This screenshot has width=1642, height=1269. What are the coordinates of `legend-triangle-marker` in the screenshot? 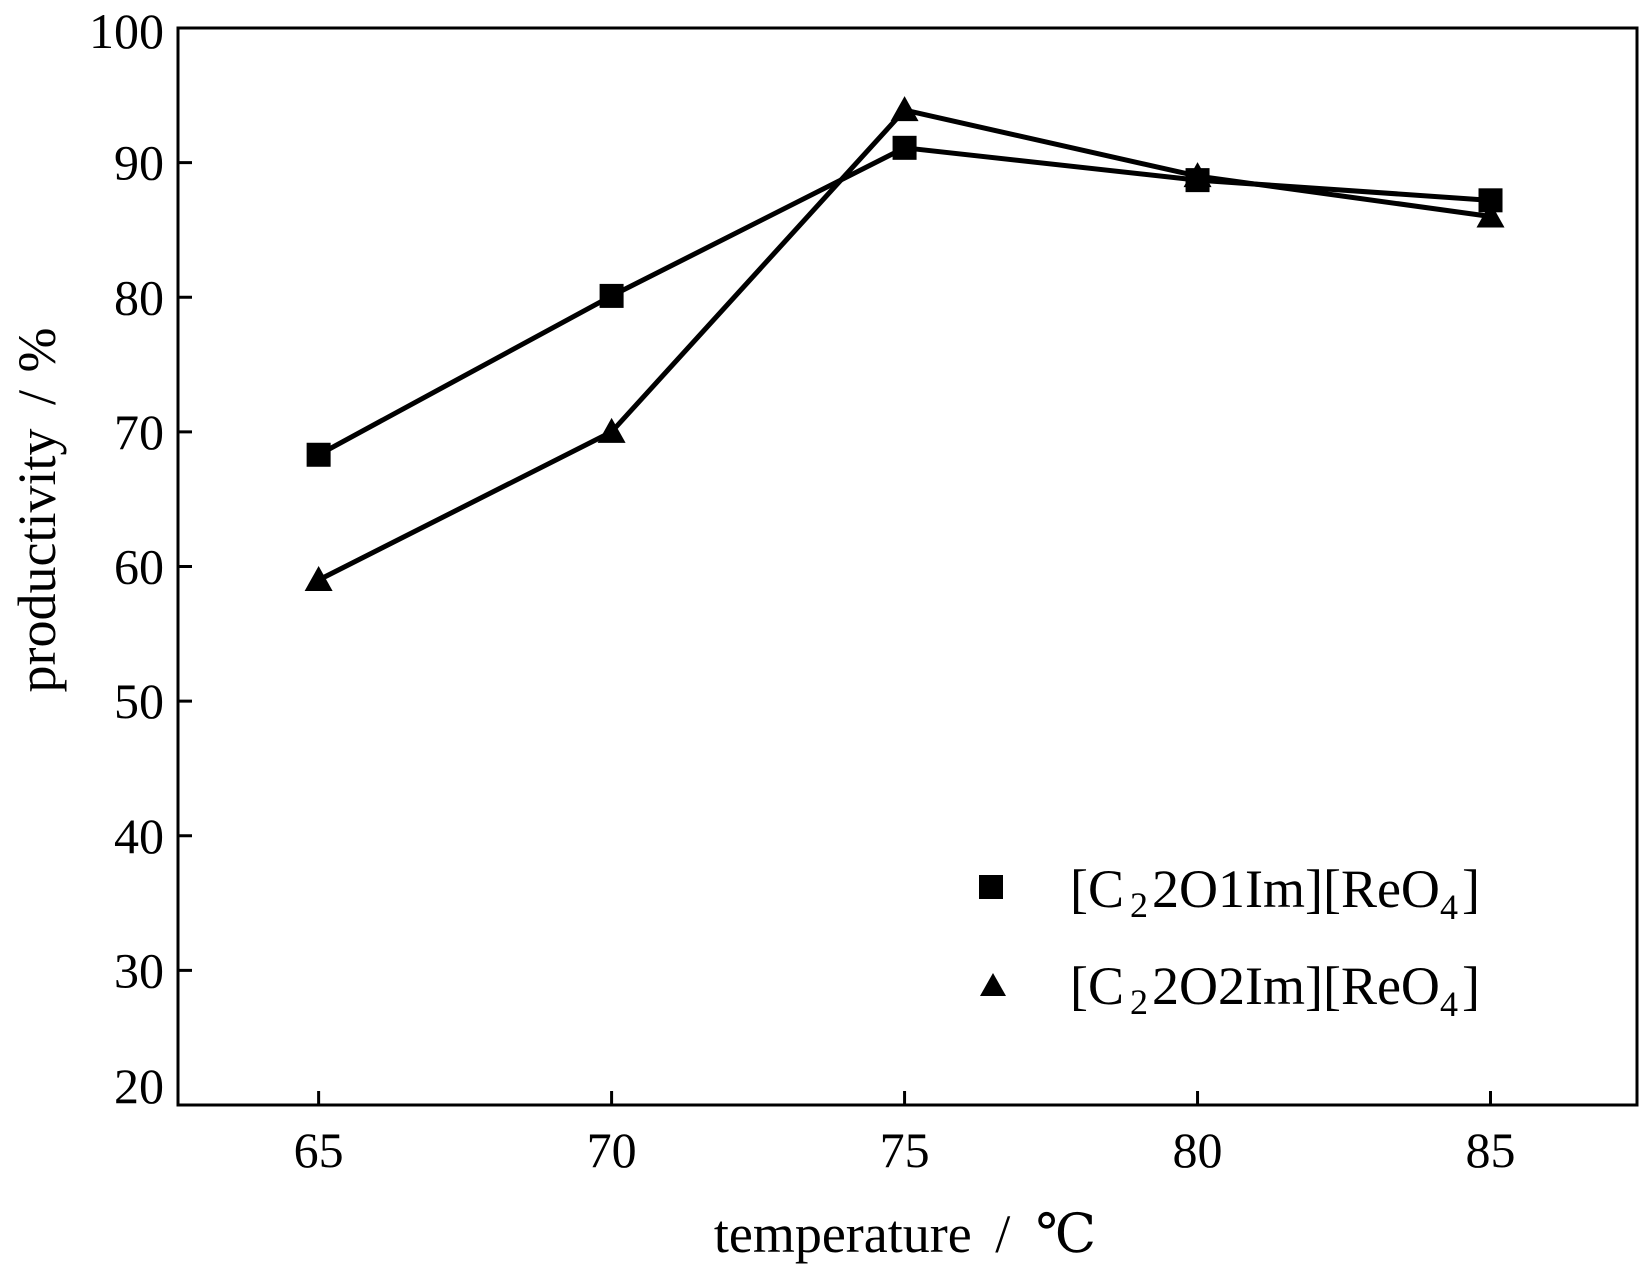 It's located at (993, 984).